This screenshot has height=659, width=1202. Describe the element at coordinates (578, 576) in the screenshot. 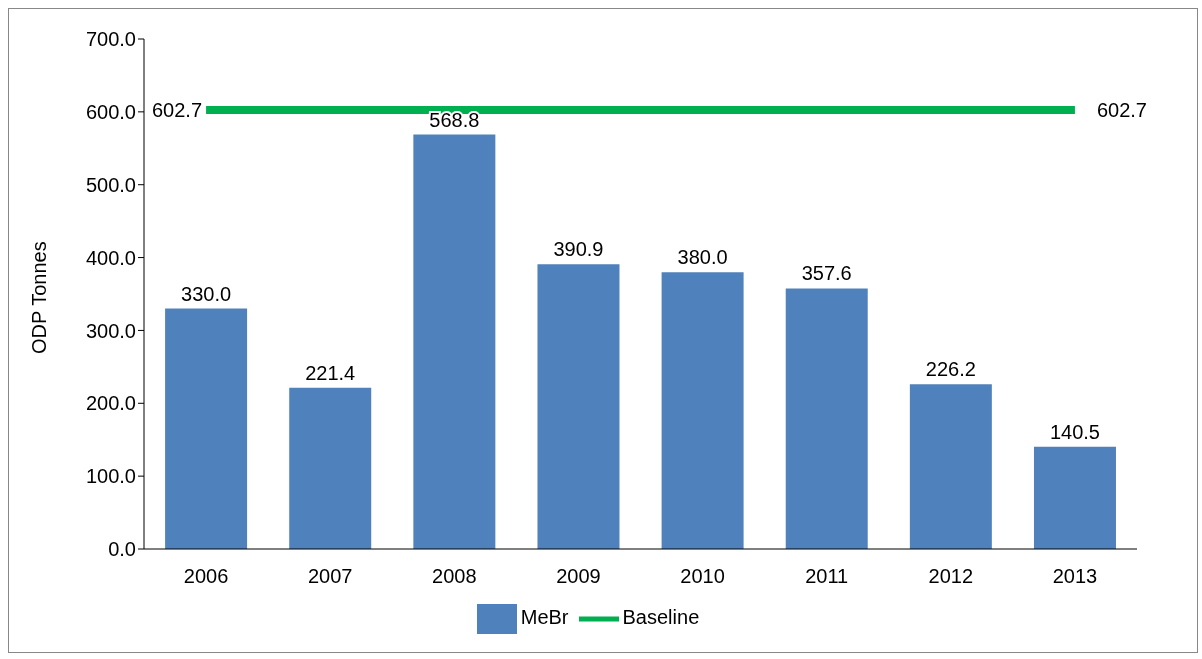

I see `x-tick-label: 2009` at that location.